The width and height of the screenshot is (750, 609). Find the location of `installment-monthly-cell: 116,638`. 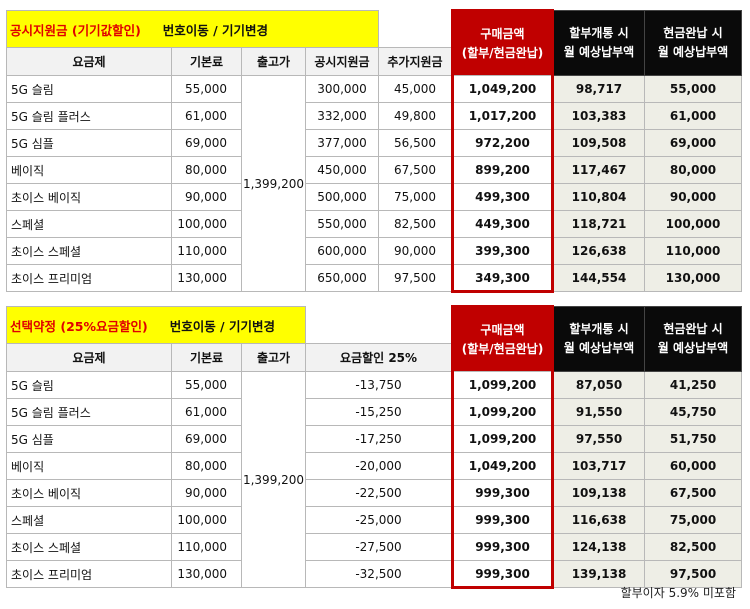

installment-monthly-cell: 116,638 is located at coordinates (599, 520).